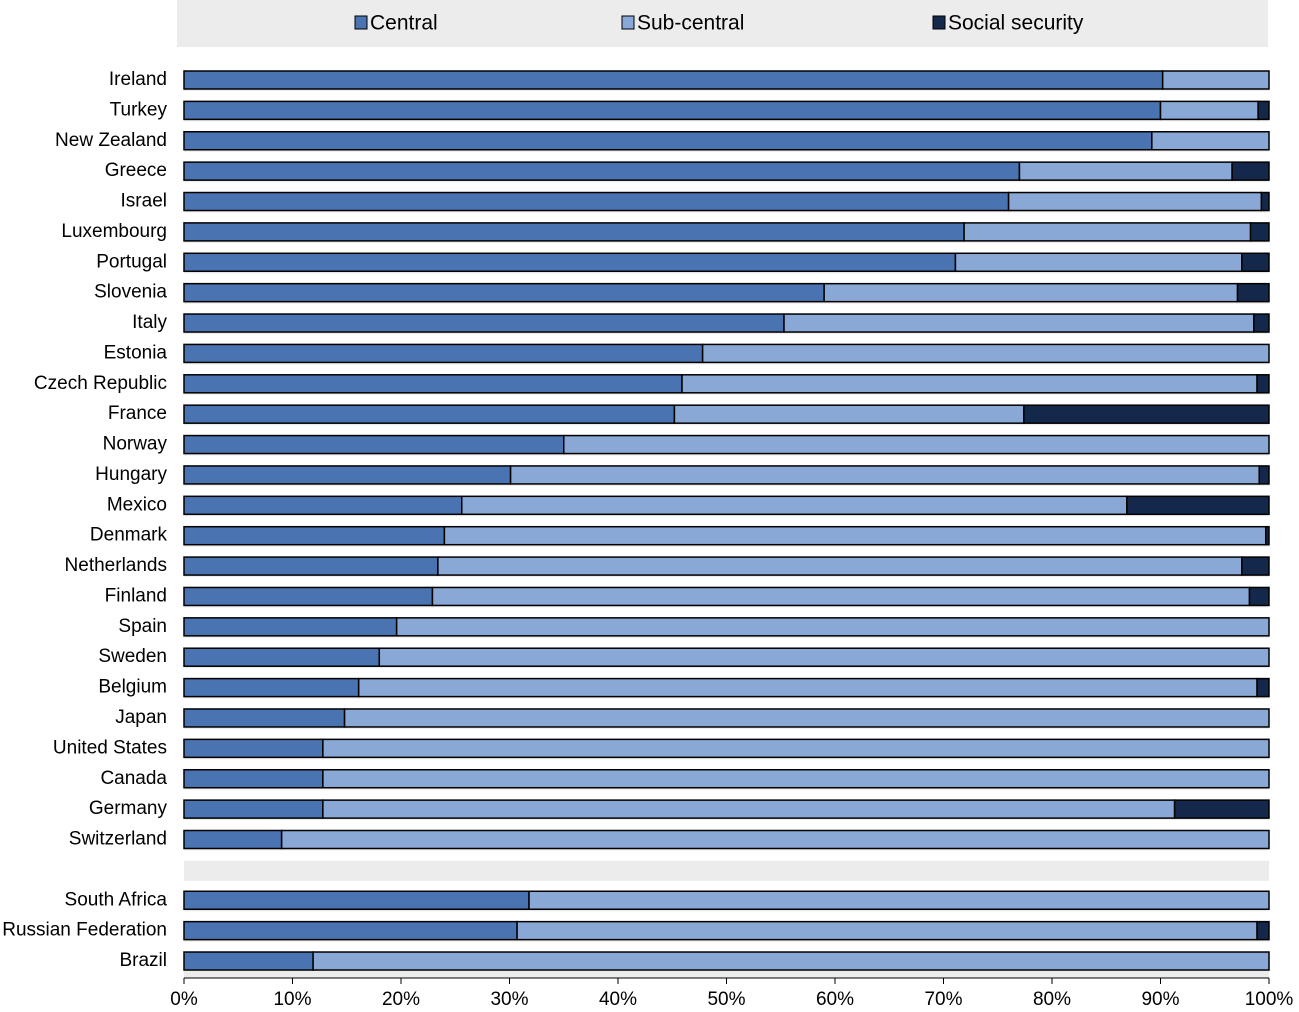 The width and height of the screenshot is (1299, 1012). What do you see at coordinates (137, 413) in the screenshot?
I see `y-tick-label: France` at bounding box center [137, 413].